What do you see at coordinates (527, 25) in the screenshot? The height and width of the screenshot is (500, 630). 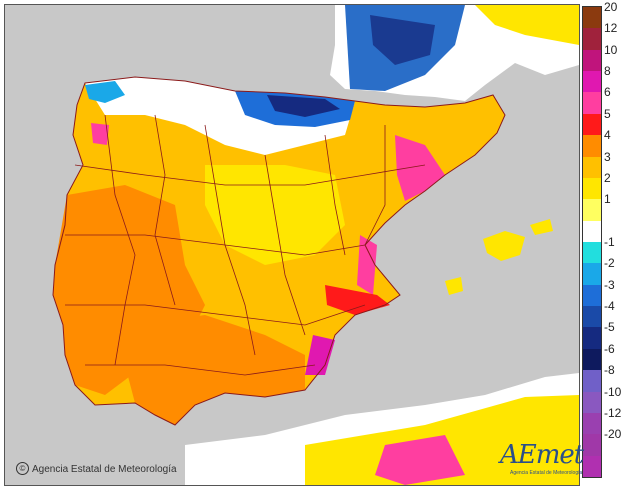 I see `france-warm-area` at bounding box center [527, 25].